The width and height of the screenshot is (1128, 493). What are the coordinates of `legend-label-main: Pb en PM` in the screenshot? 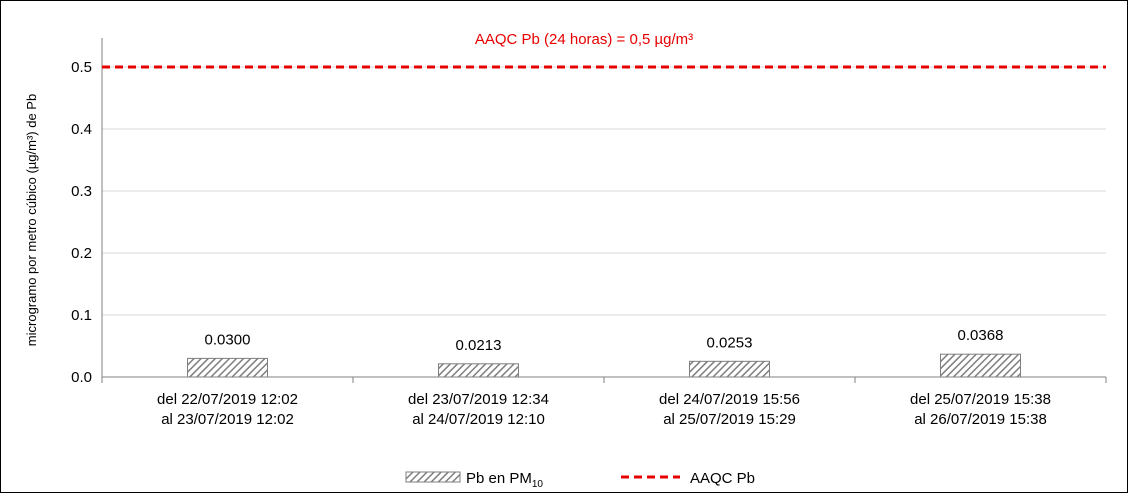 It's located at (499, 478).